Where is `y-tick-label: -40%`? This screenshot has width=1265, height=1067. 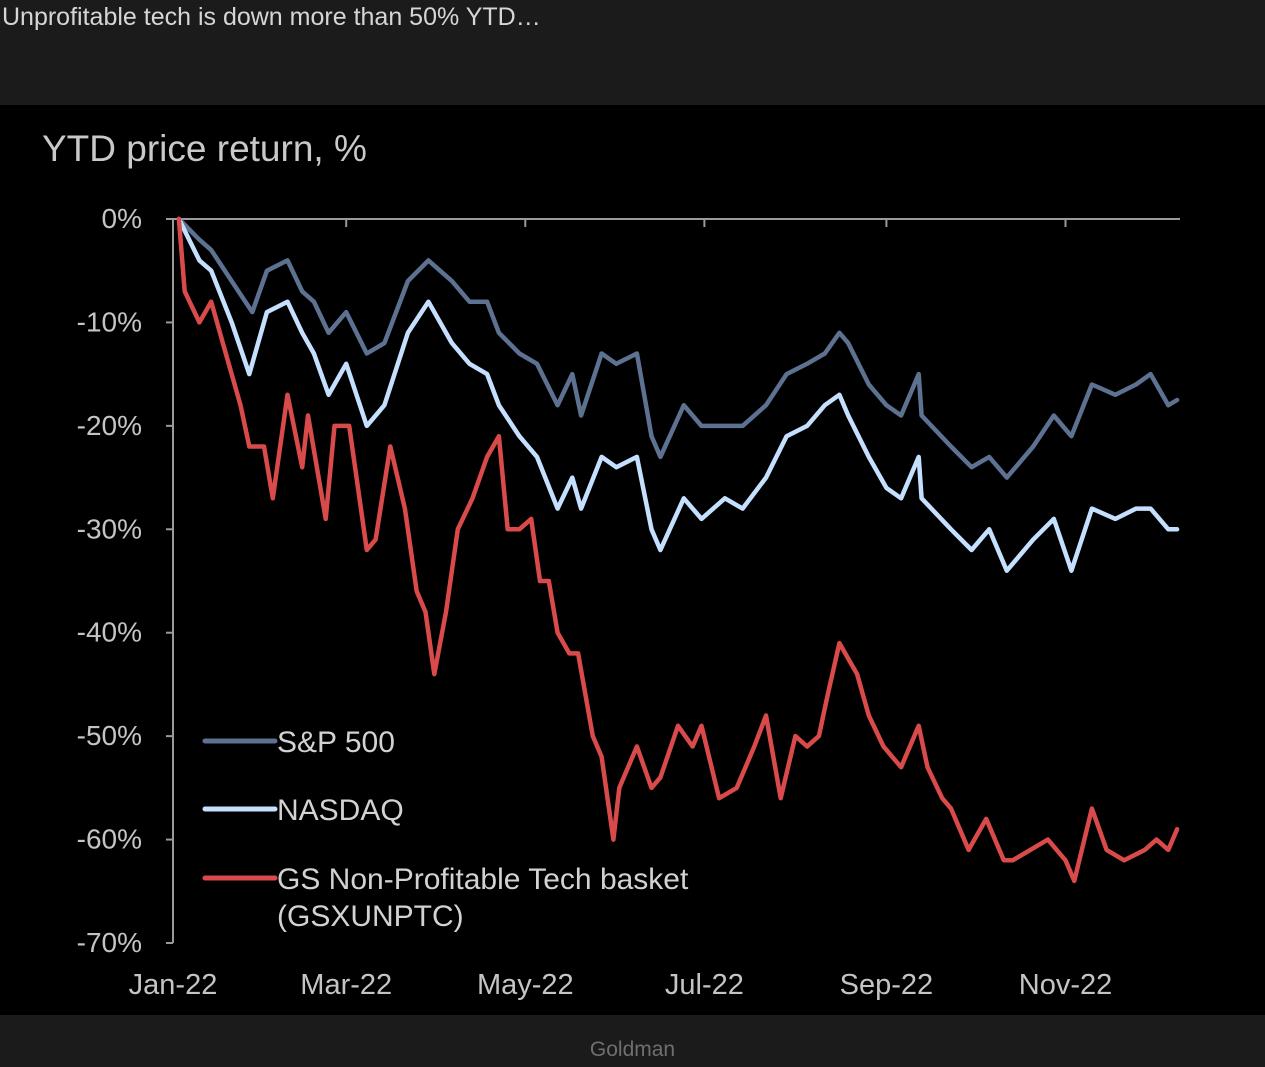 y-tick-label: -40% is located at coordinates (109, 632).